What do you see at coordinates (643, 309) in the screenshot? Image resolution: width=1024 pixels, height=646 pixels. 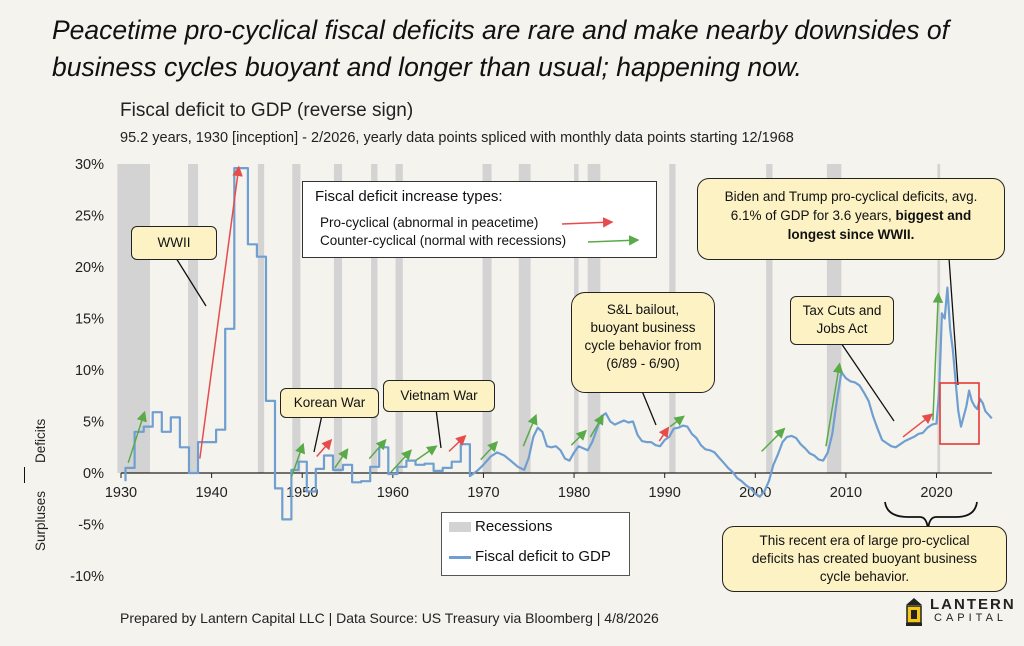 I see `sl-line-1: S&L bailout,` at bounding box center [643, 309].